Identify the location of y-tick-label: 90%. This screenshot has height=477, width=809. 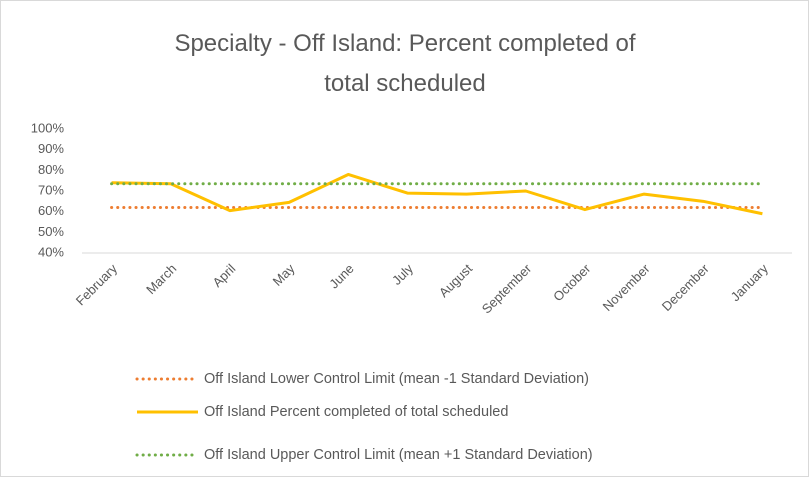
(51, 148).